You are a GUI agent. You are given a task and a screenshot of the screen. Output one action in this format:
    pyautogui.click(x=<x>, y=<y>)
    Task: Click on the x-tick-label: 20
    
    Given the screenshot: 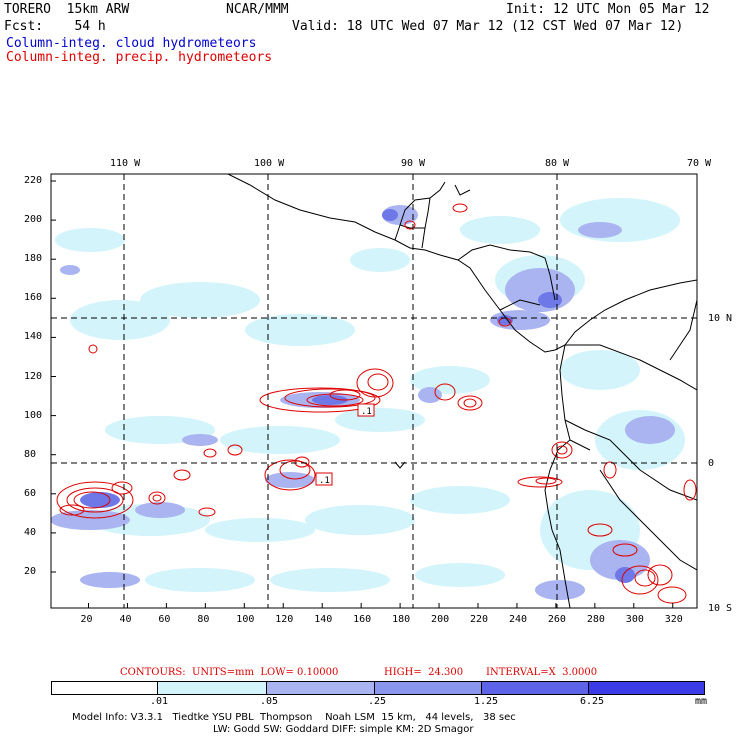 What is the action you would take?
    pyautogui.click(x=86, y=619)
    